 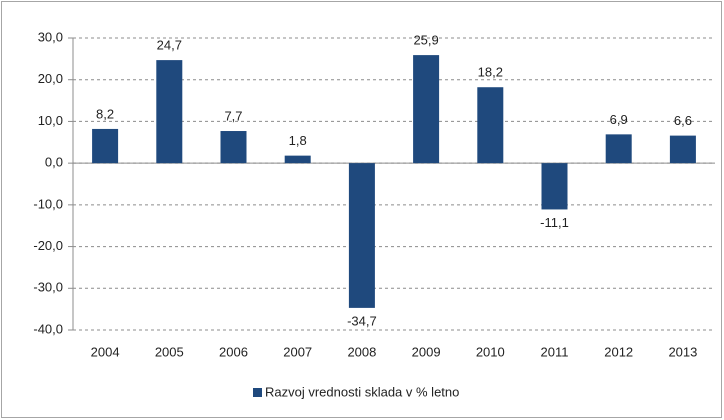 I want to click on value-label: 8,2, so click(x=105, y=113).